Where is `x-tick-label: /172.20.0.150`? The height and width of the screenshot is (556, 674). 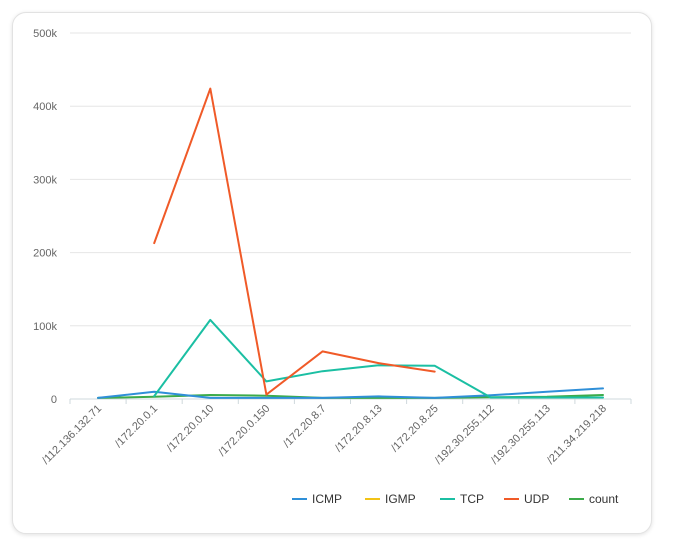
x-tick-label: /172.20.0.150 is located at coordinates (244, 431).